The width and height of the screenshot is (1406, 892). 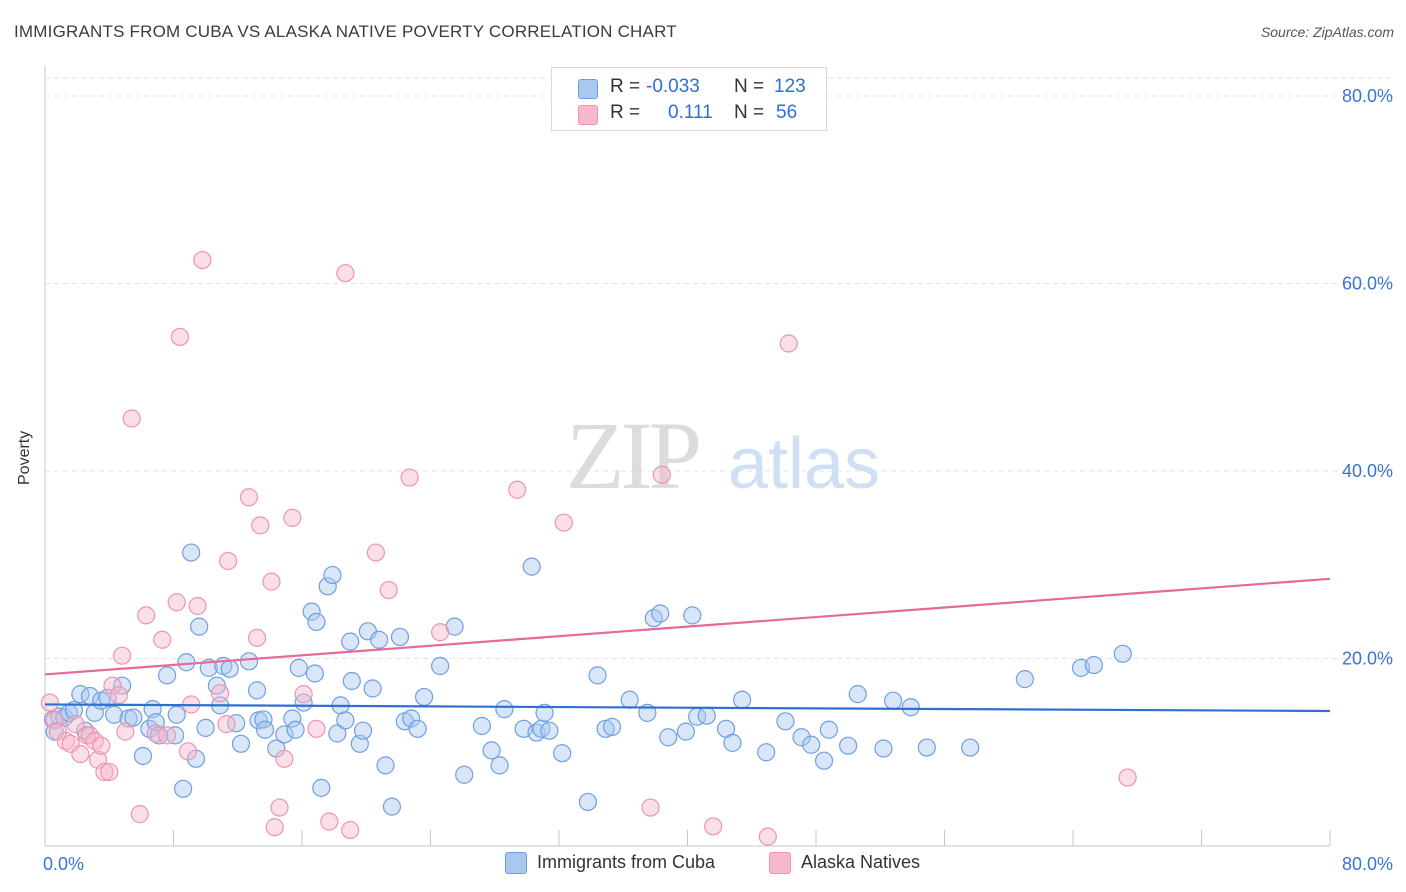 What do you see at coordinates (1367, 96) in the screenshot?
I see `y-tick-label: 80.0%` at bounding box center [1367, 96].